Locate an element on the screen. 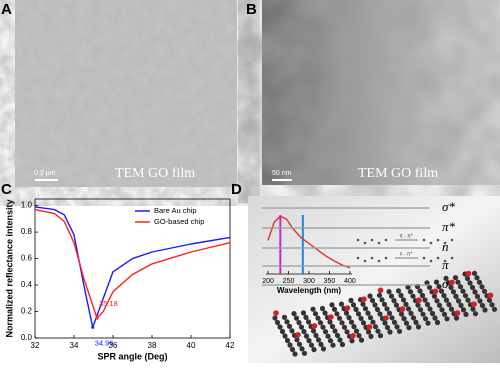  transition-label: π - π* is located at coordinates (405, 236).